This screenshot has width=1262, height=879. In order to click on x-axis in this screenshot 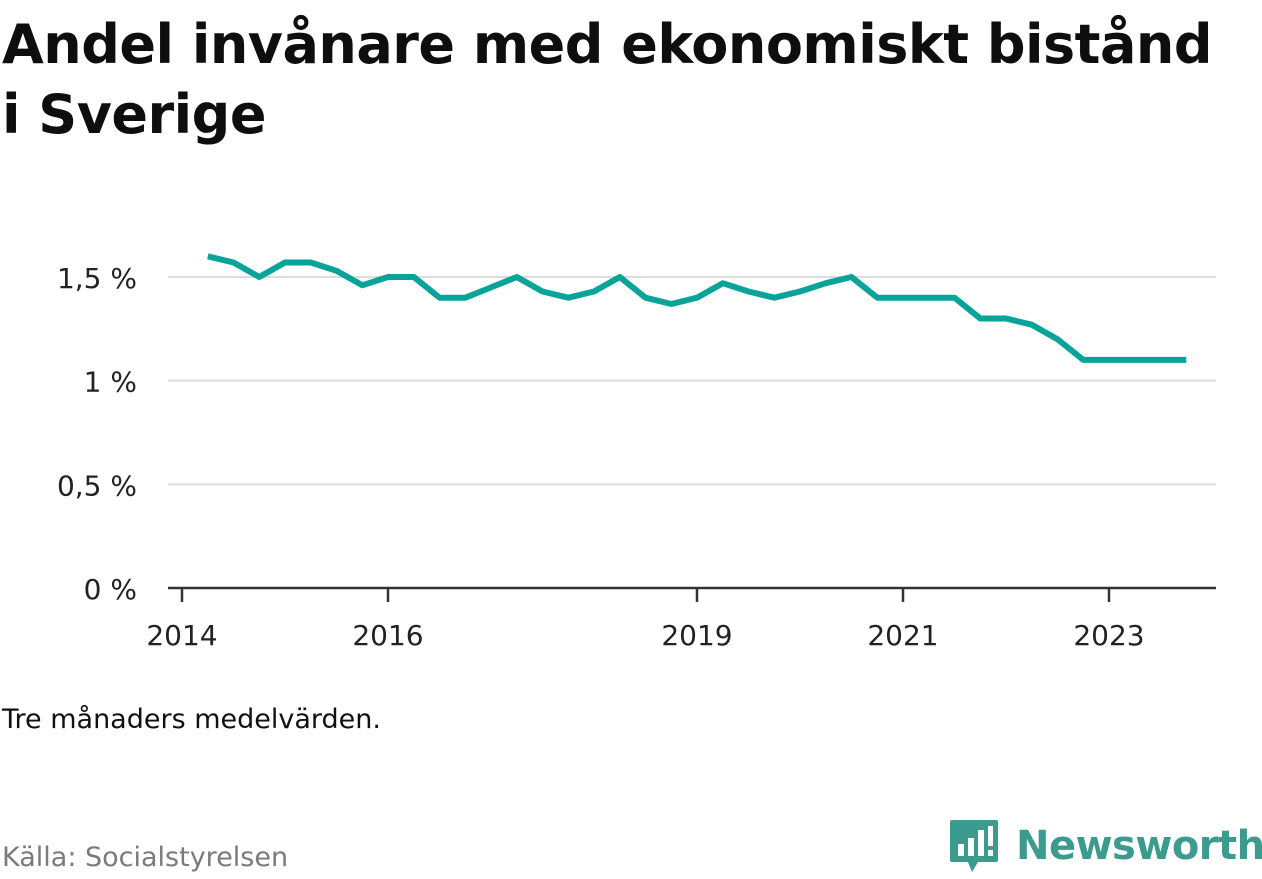, I will do `click(692, 594)`.